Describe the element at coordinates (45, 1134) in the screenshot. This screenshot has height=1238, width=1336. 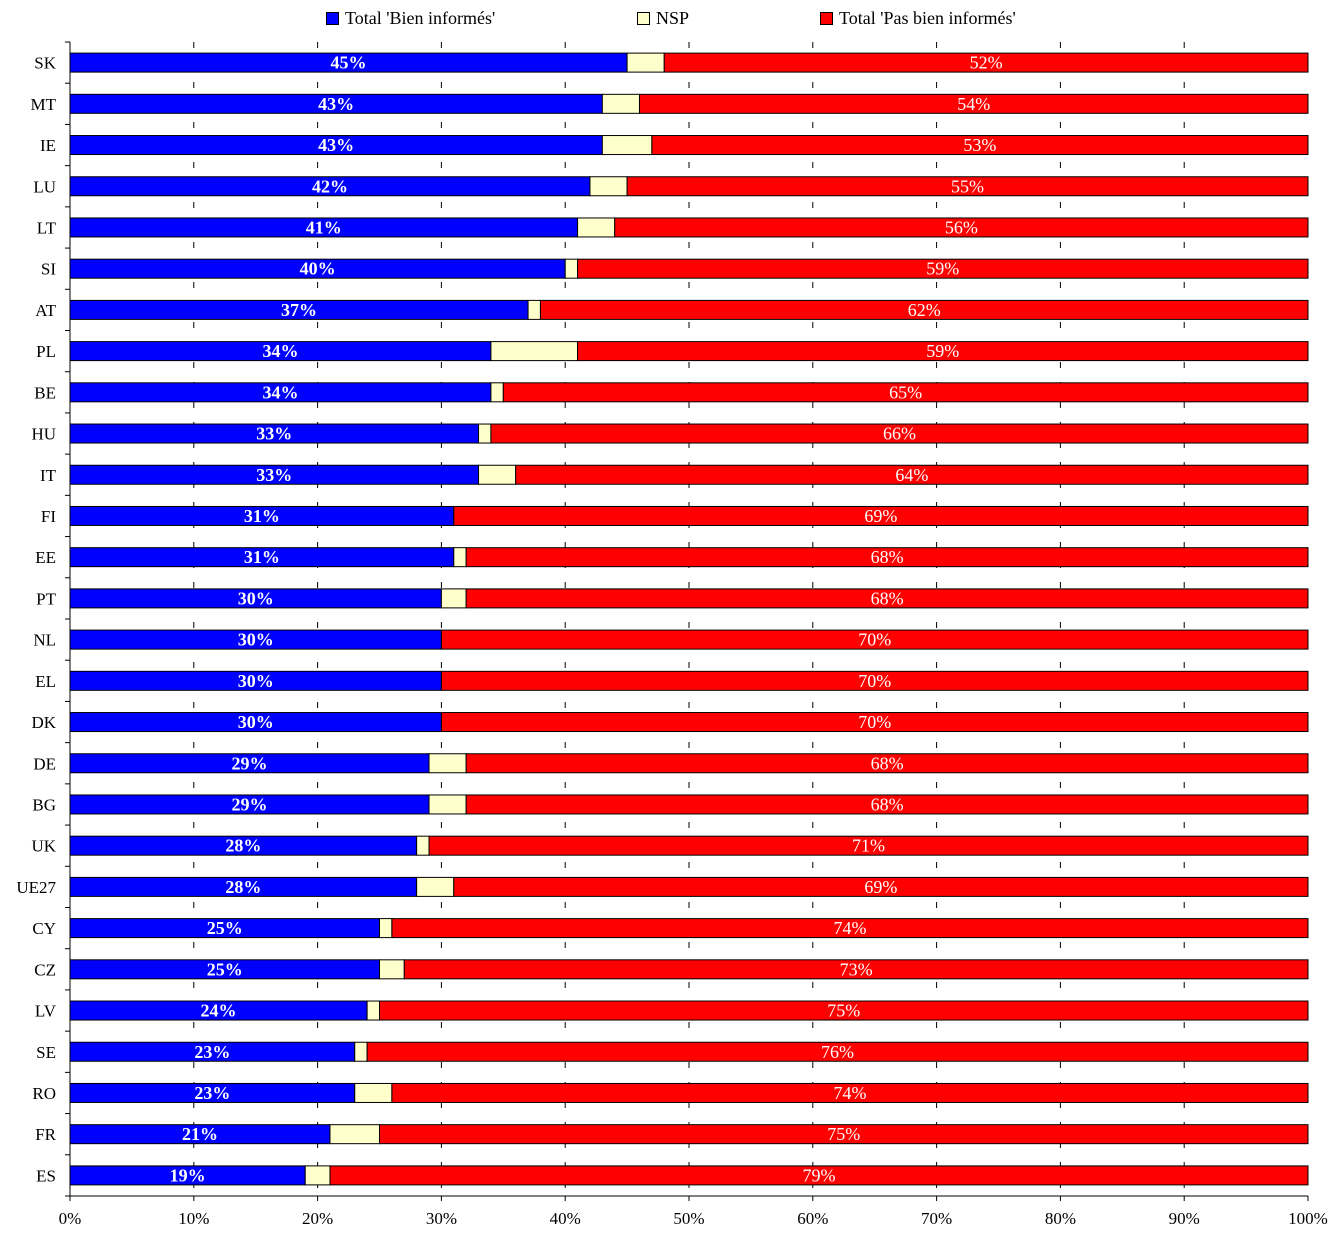
I see `category-label: FR` at that location.